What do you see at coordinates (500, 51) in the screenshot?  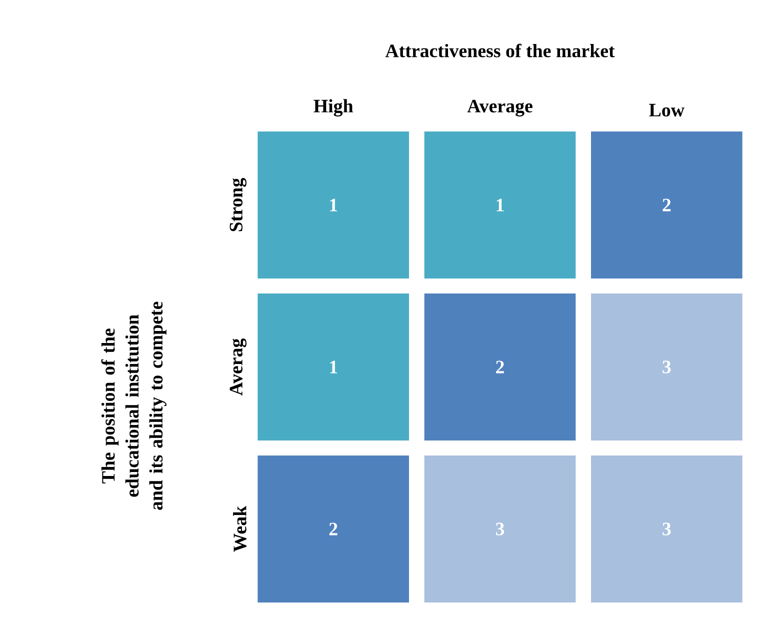 I see `x-axis-title: Attractiveness of the market` at bounding box center [500, 51].